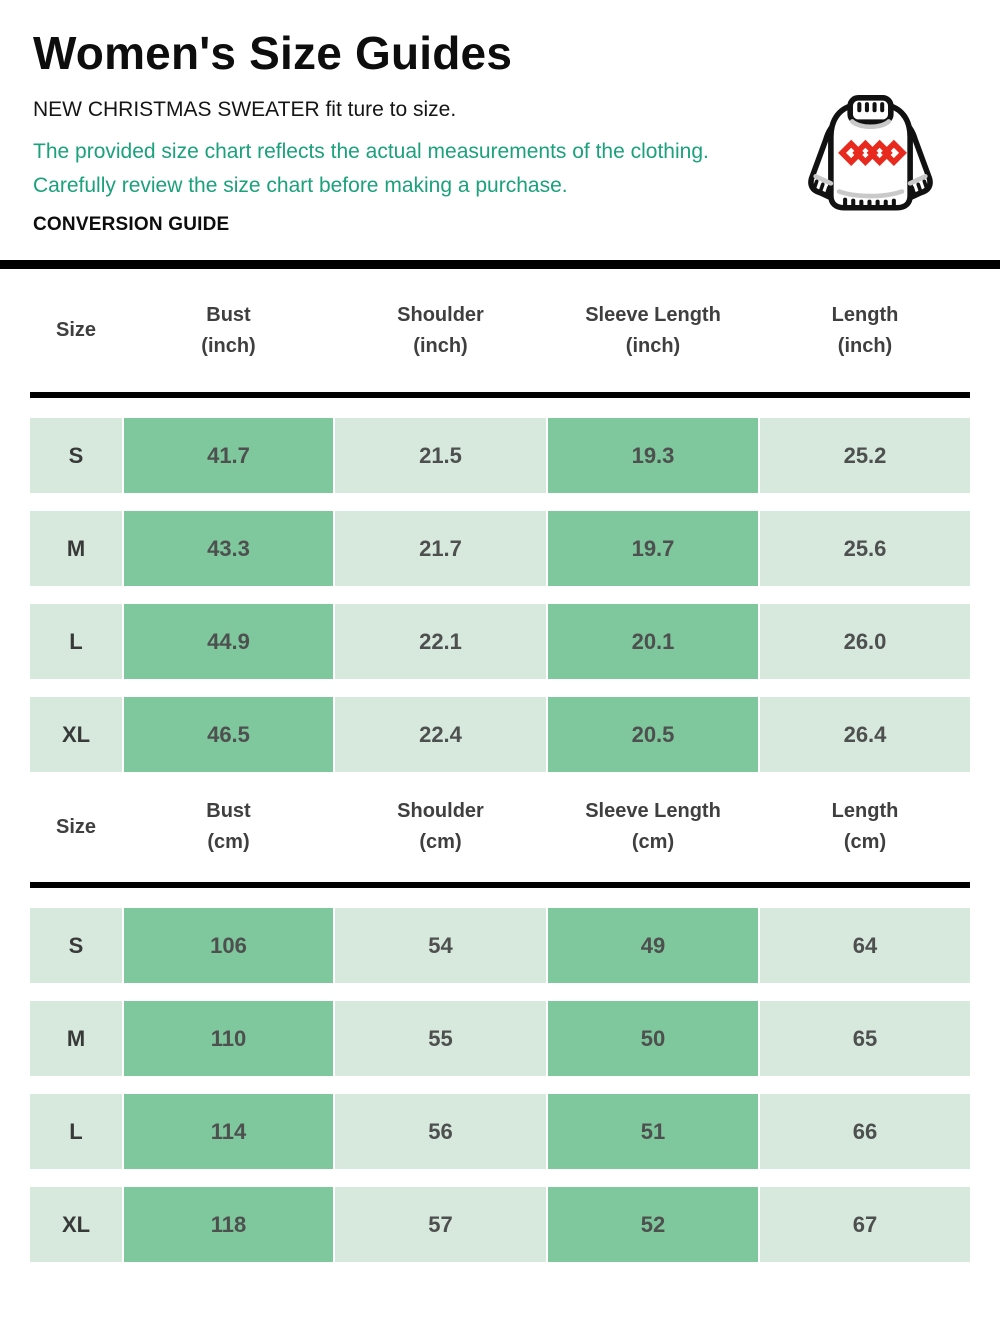  Describe the element at coordinates (228, 734) in the screenshot. I see `value-cell: 46.5` at that location.